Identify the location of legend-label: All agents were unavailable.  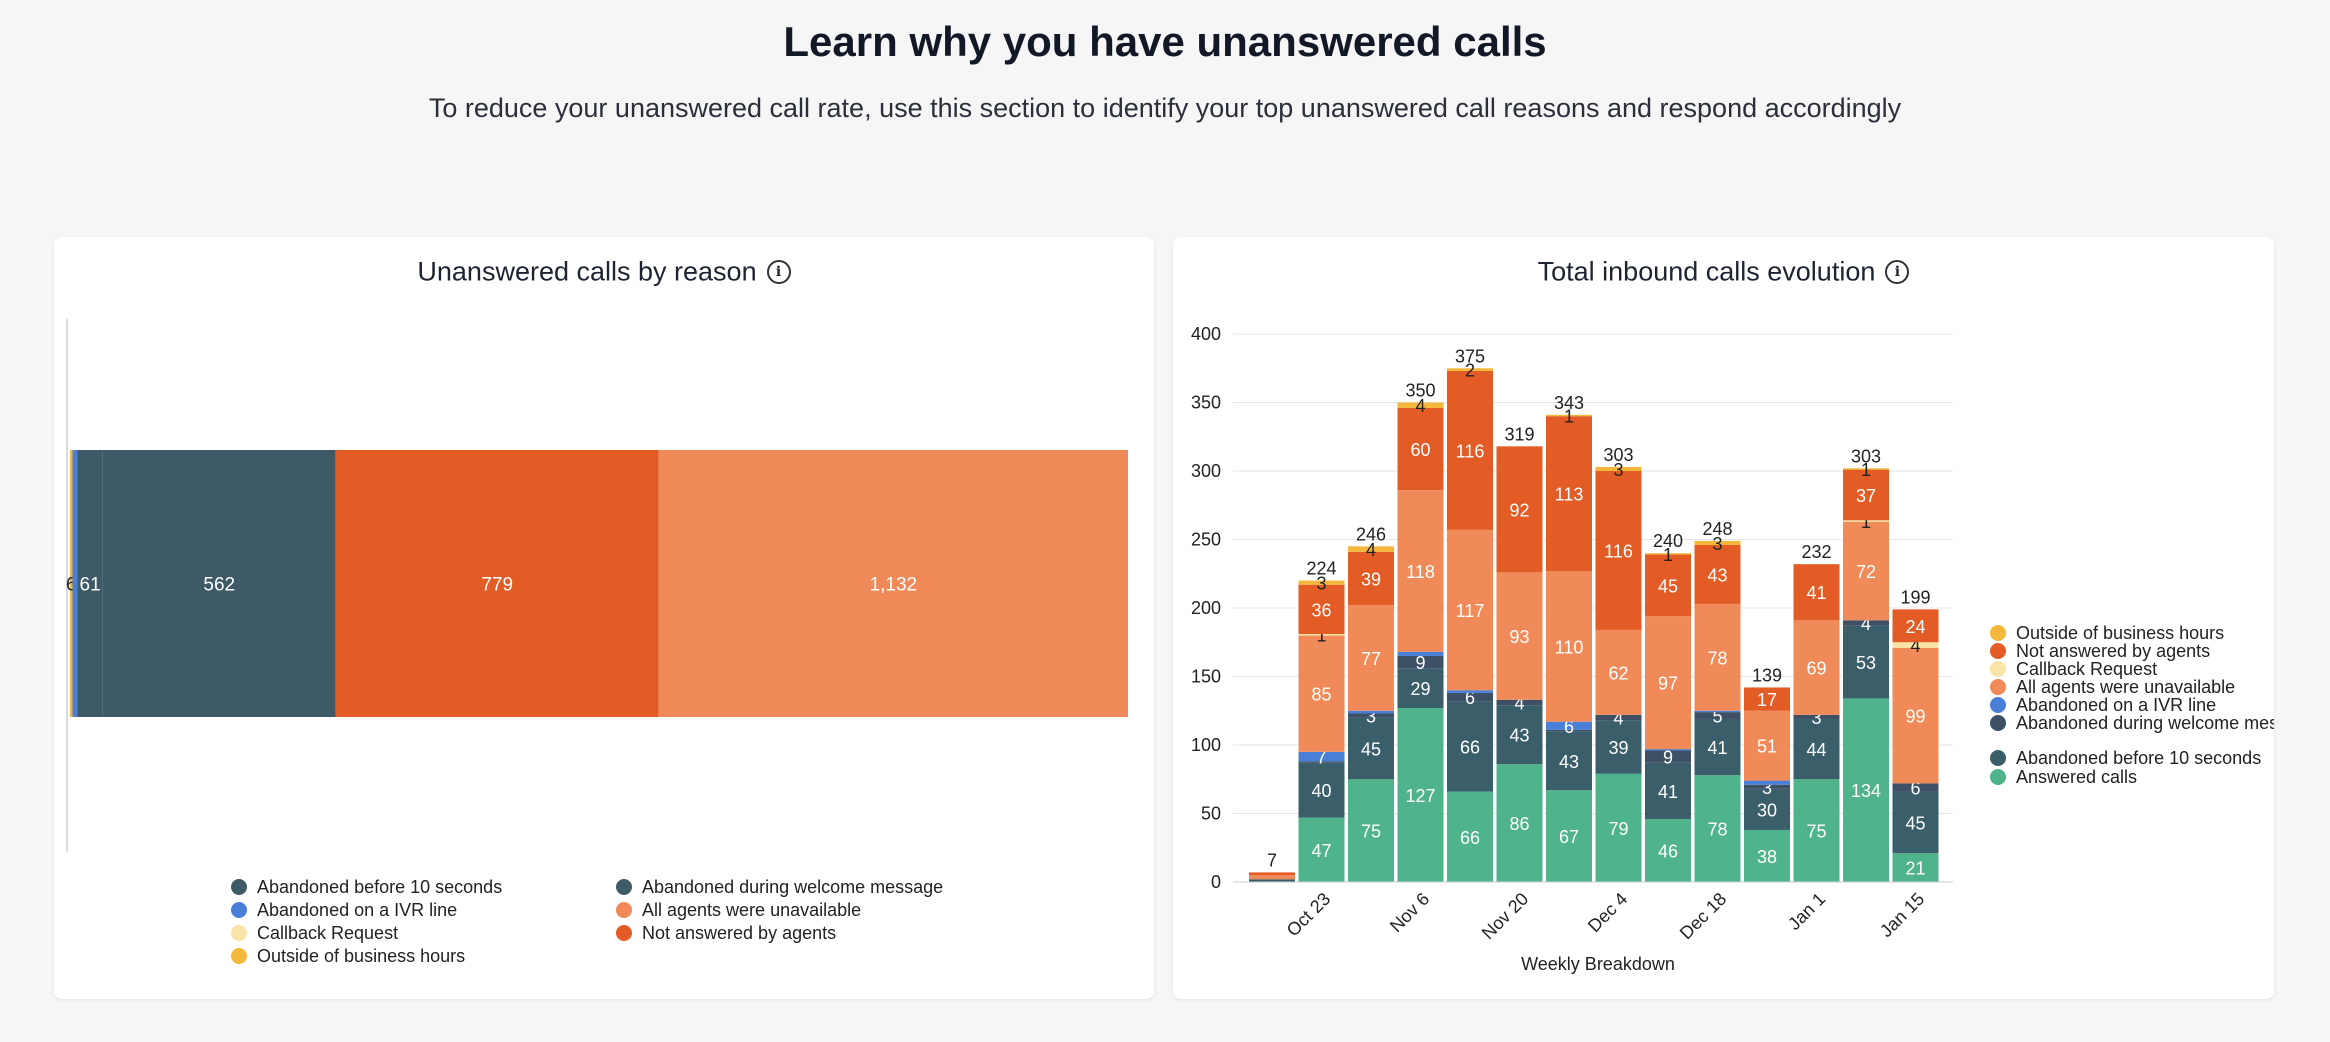
(2125, 687).